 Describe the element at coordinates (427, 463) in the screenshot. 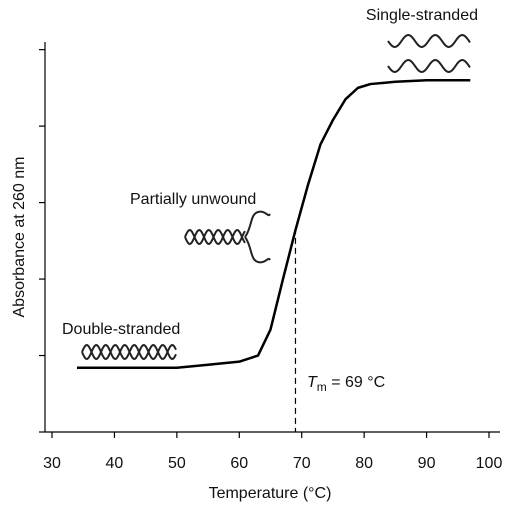

I see `x-tick-label: 90` at that location.